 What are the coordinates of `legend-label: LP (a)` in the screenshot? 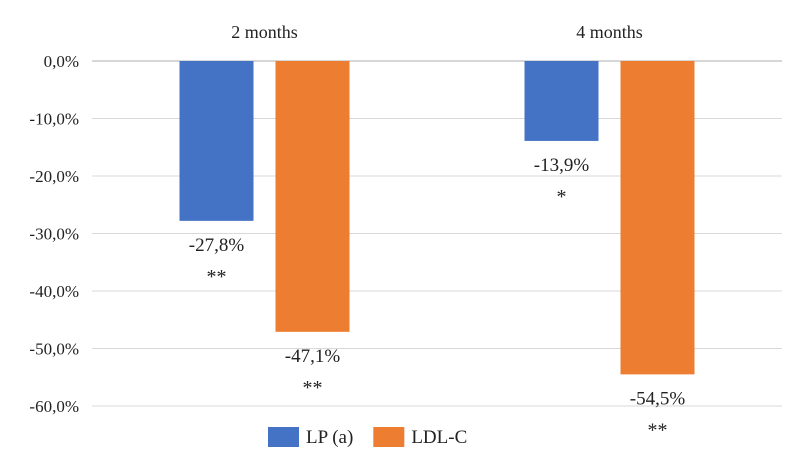 It's located at (329, 437).